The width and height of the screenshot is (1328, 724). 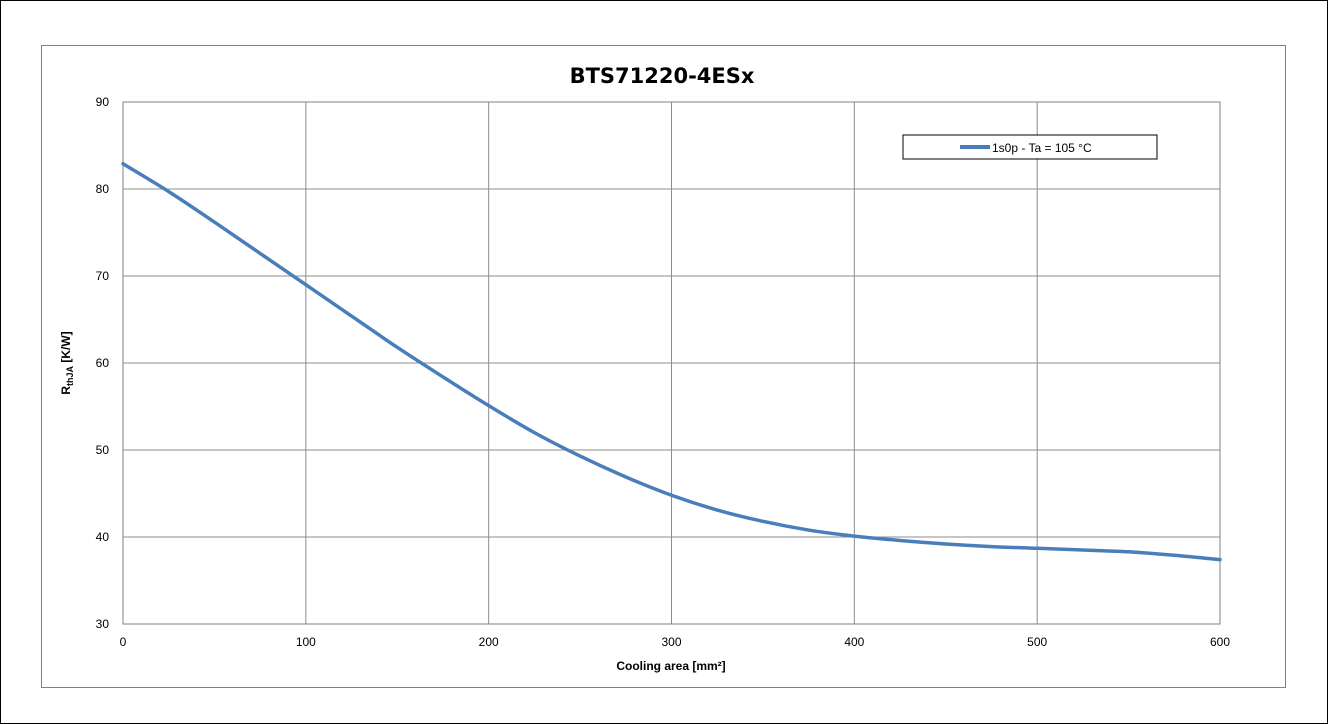 I want to click on y-tick-label: 90, so click(x=103, y=102).